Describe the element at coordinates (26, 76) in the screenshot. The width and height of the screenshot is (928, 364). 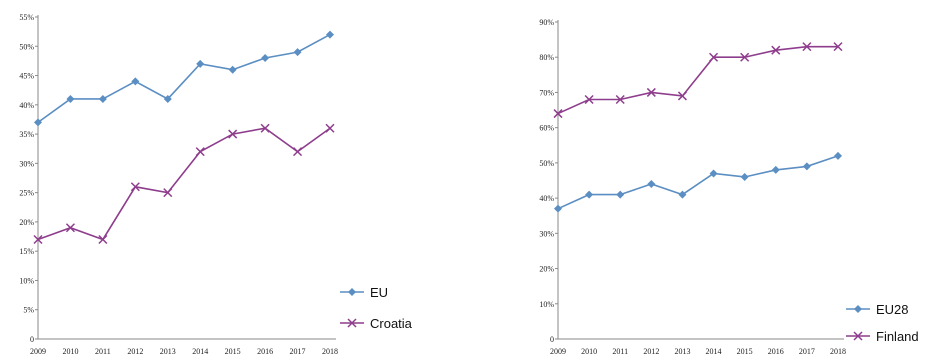
I see `y-tick-label: 45%` at that location.